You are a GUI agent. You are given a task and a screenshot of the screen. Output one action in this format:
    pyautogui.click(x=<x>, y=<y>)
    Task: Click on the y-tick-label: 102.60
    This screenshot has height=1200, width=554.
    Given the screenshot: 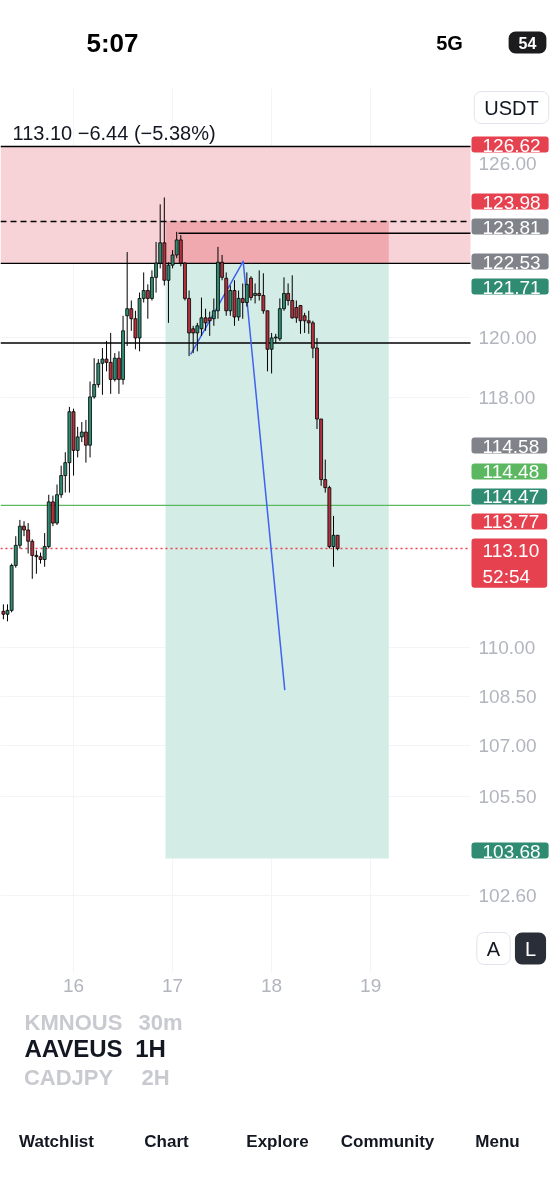 What is the action you would take?
    pyautogui.click(x=507, y=895)
    